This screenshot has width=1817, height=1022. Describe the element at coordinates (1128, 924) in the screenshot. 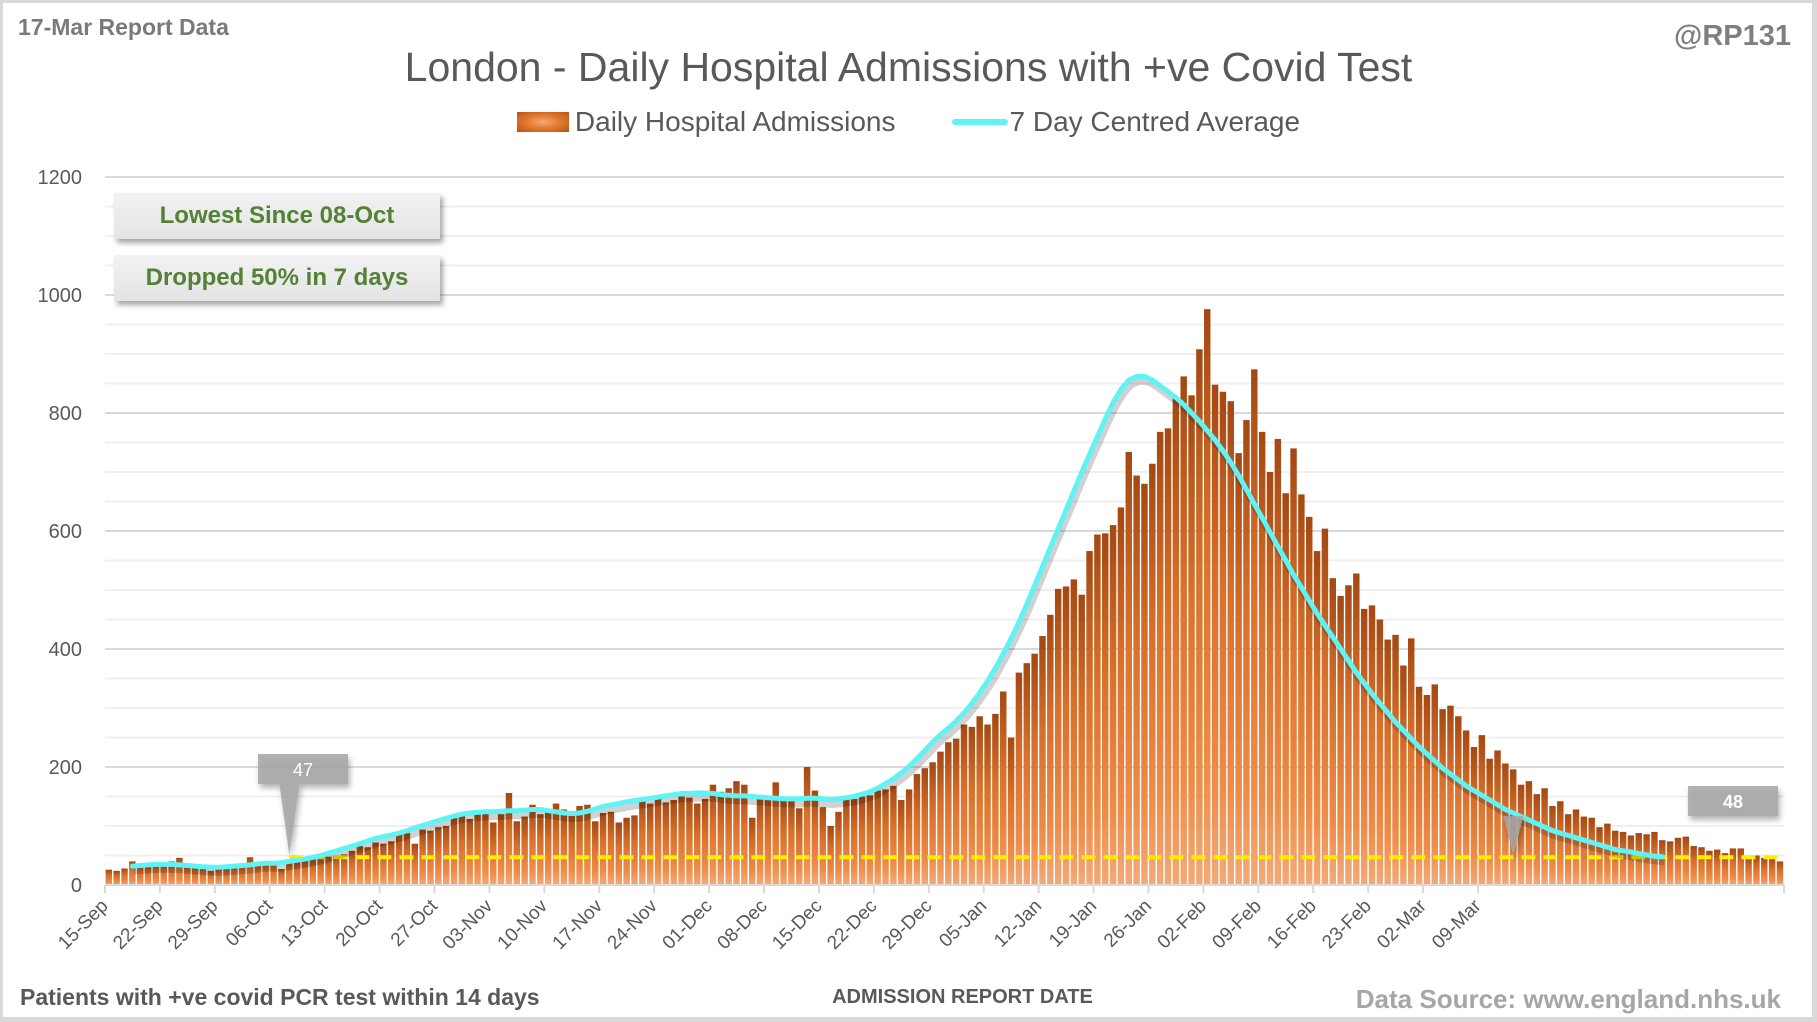

I see `x-tick-label: 26-Jan` at that location.